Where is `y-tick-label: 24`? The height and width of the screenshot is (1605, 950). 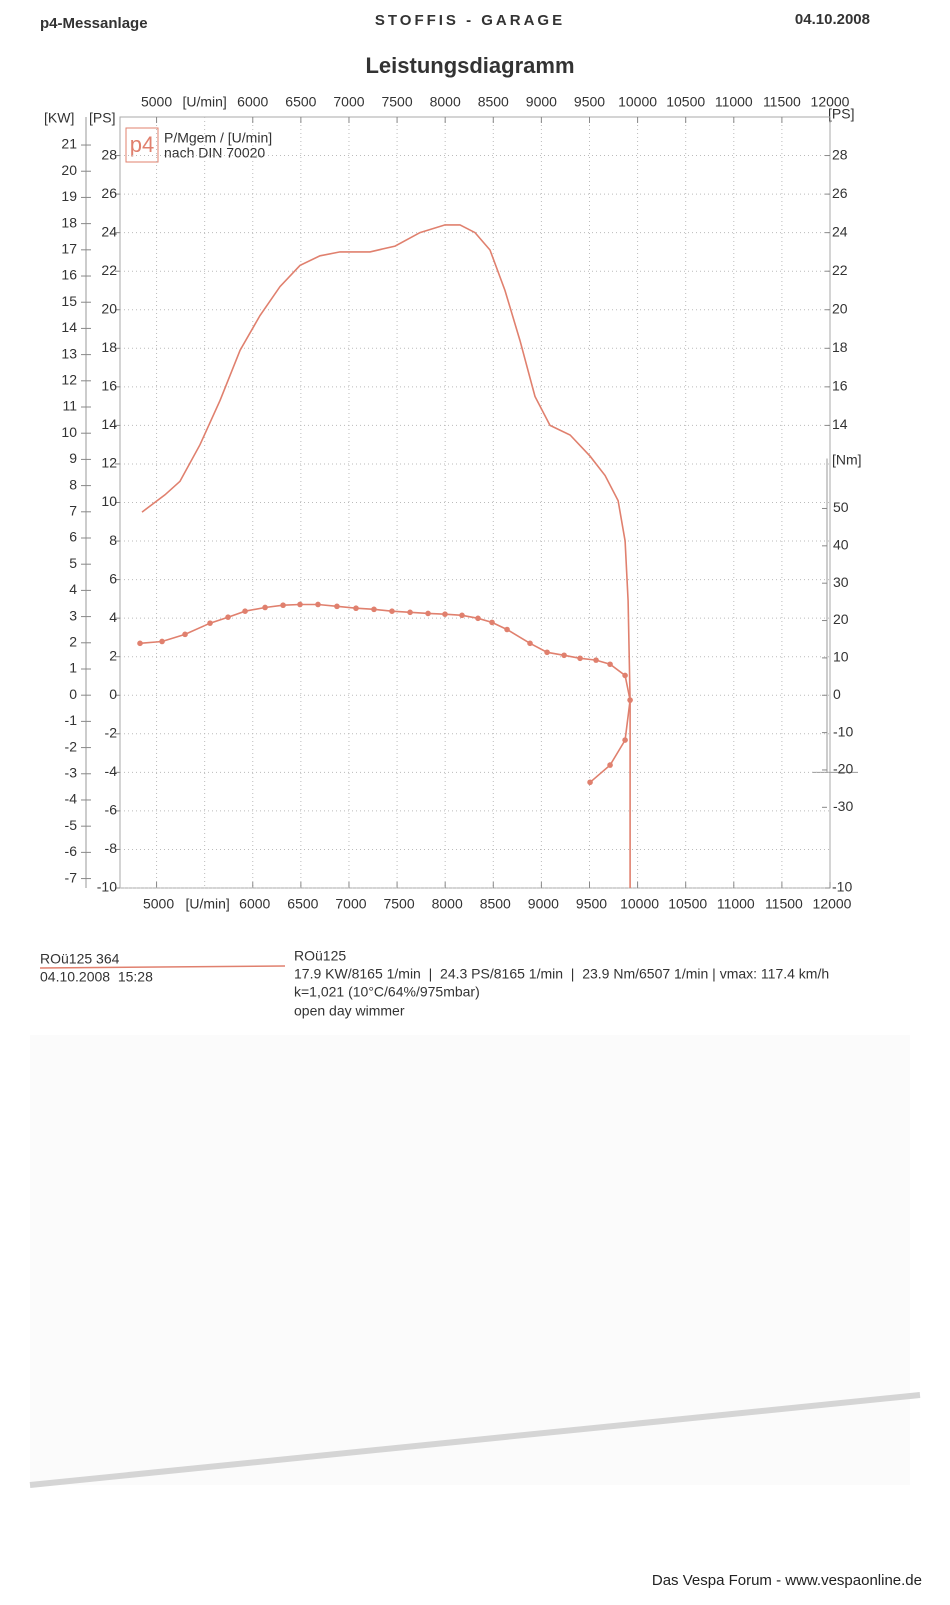
y-tick-label: 24 is located at coordinates (109, 231).